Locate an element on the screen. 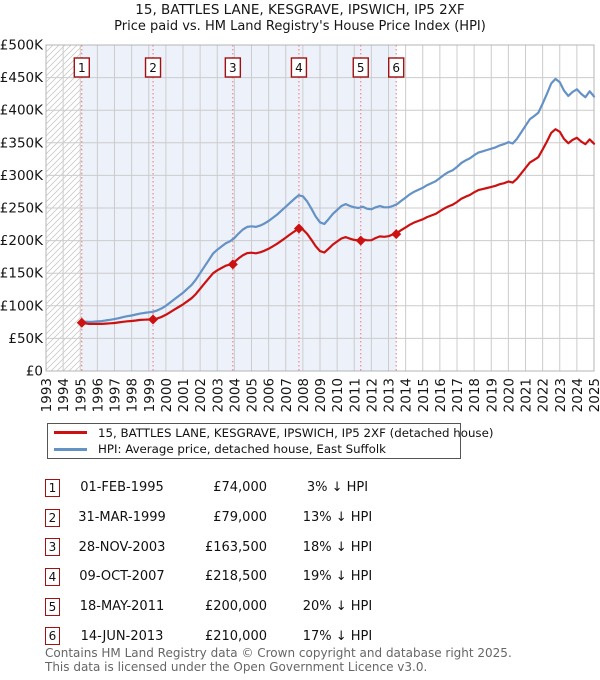  svg-text: £500K is located at coordinates (22, 46).